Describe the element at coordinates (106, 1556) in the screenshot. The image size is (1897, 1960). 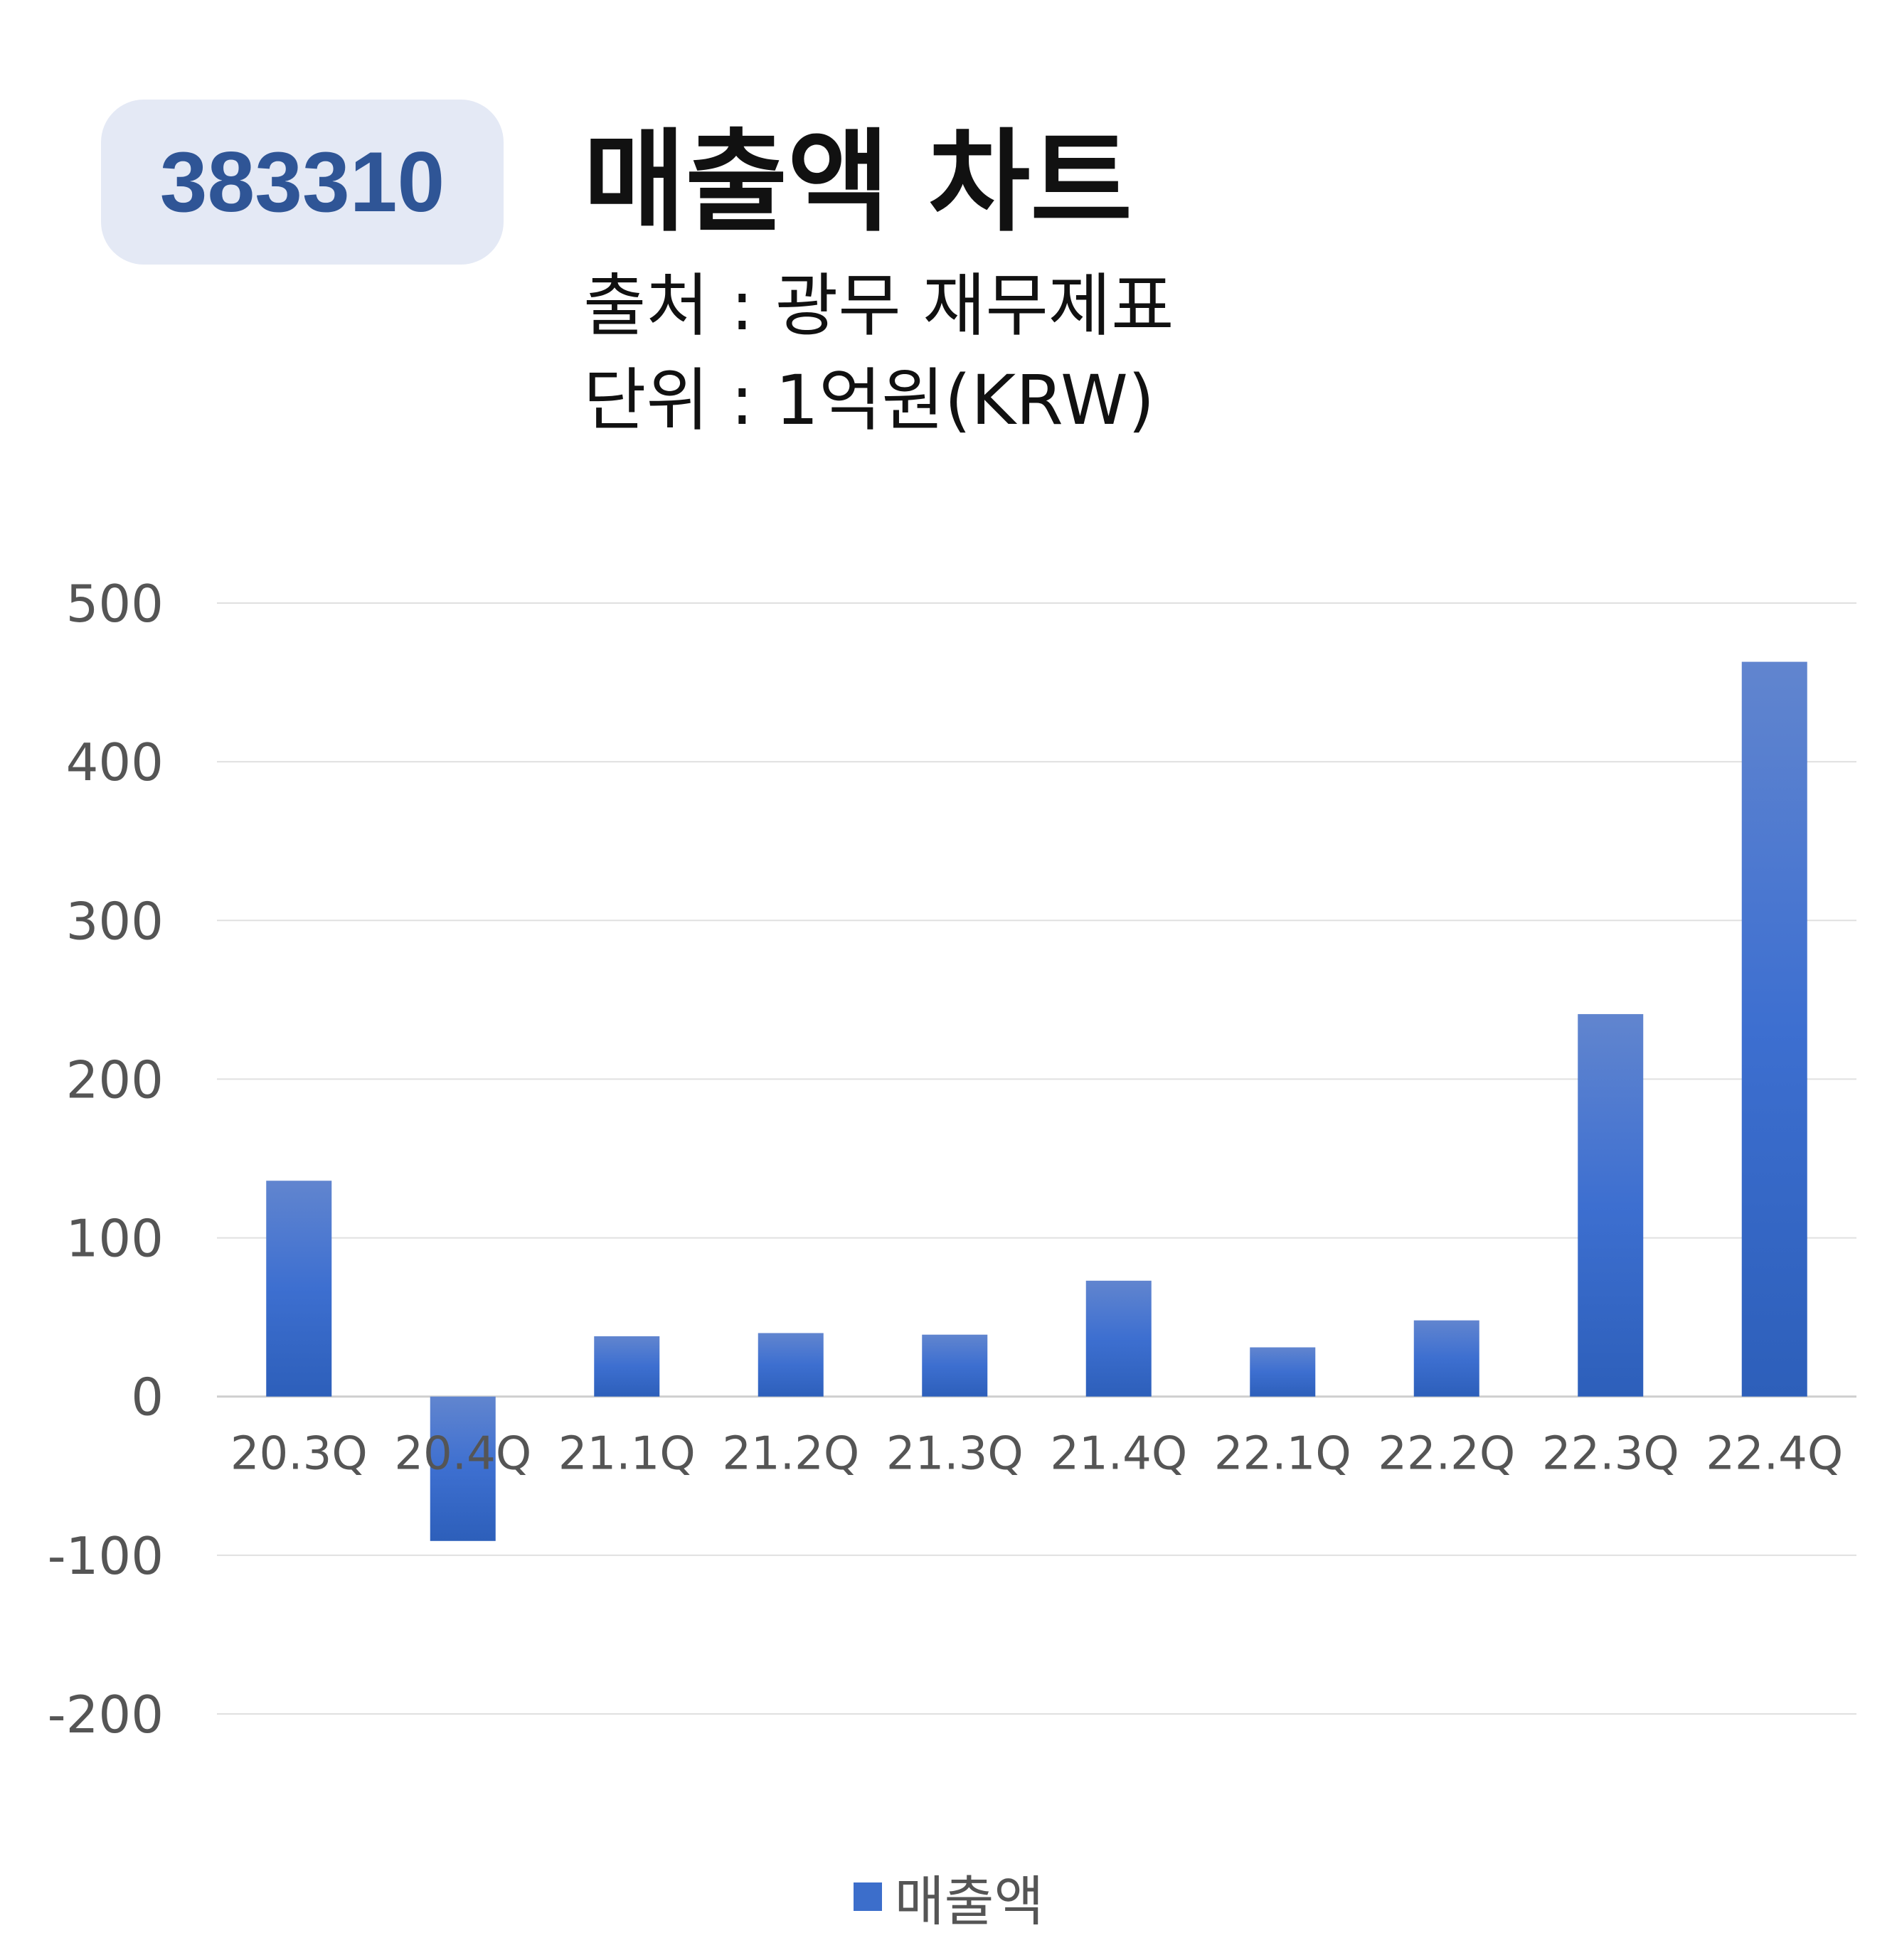
I see `y-tick-label: -100` at that location.